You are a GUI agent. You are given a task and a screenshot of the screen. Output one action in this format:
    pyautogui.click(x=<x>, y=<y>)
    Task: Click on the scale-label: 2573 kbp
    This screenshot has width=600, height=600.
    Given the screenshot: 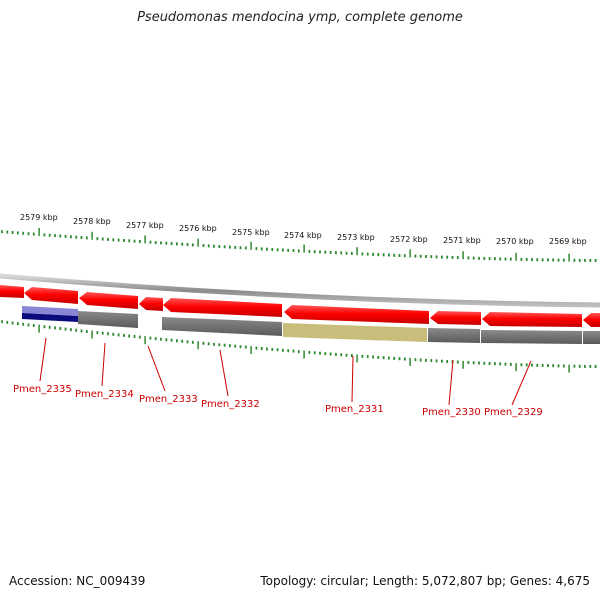 What is the action you would take?
    pyautogui.click(x=356, y=237)
    